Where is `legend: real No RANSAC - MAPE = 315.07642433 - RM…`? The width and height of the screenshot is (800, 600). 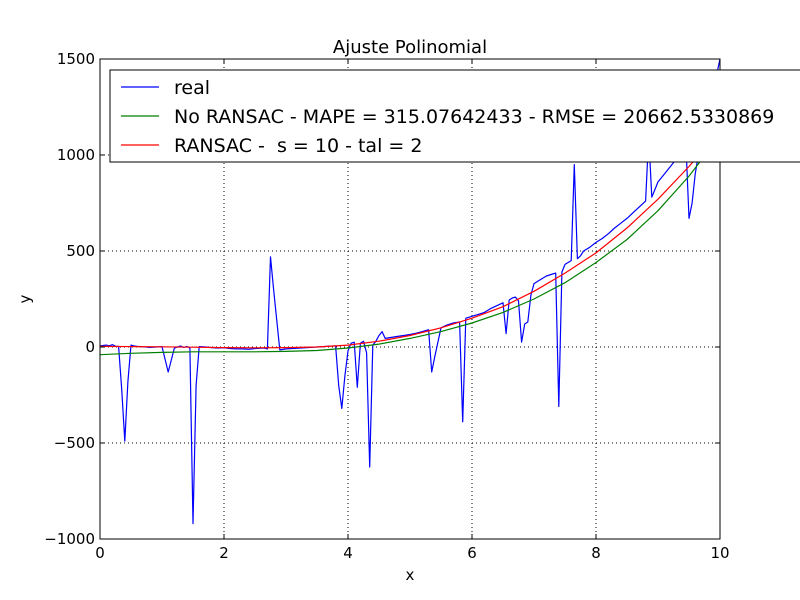 legend: real No RANSAC - MAPE = 315.07642433 - RM… is located at coordinates (454, 116).